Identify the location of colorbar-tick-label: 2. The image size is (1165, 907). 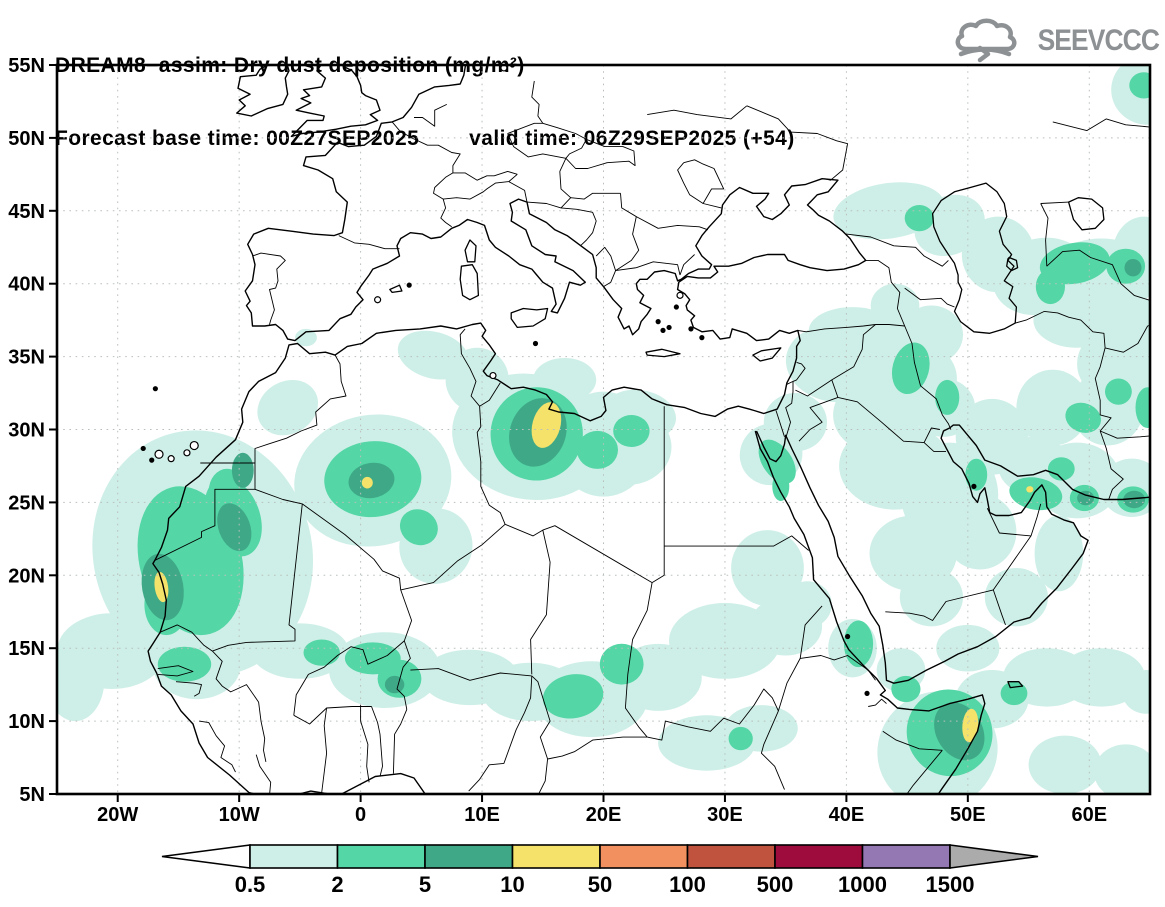
(337, 884).